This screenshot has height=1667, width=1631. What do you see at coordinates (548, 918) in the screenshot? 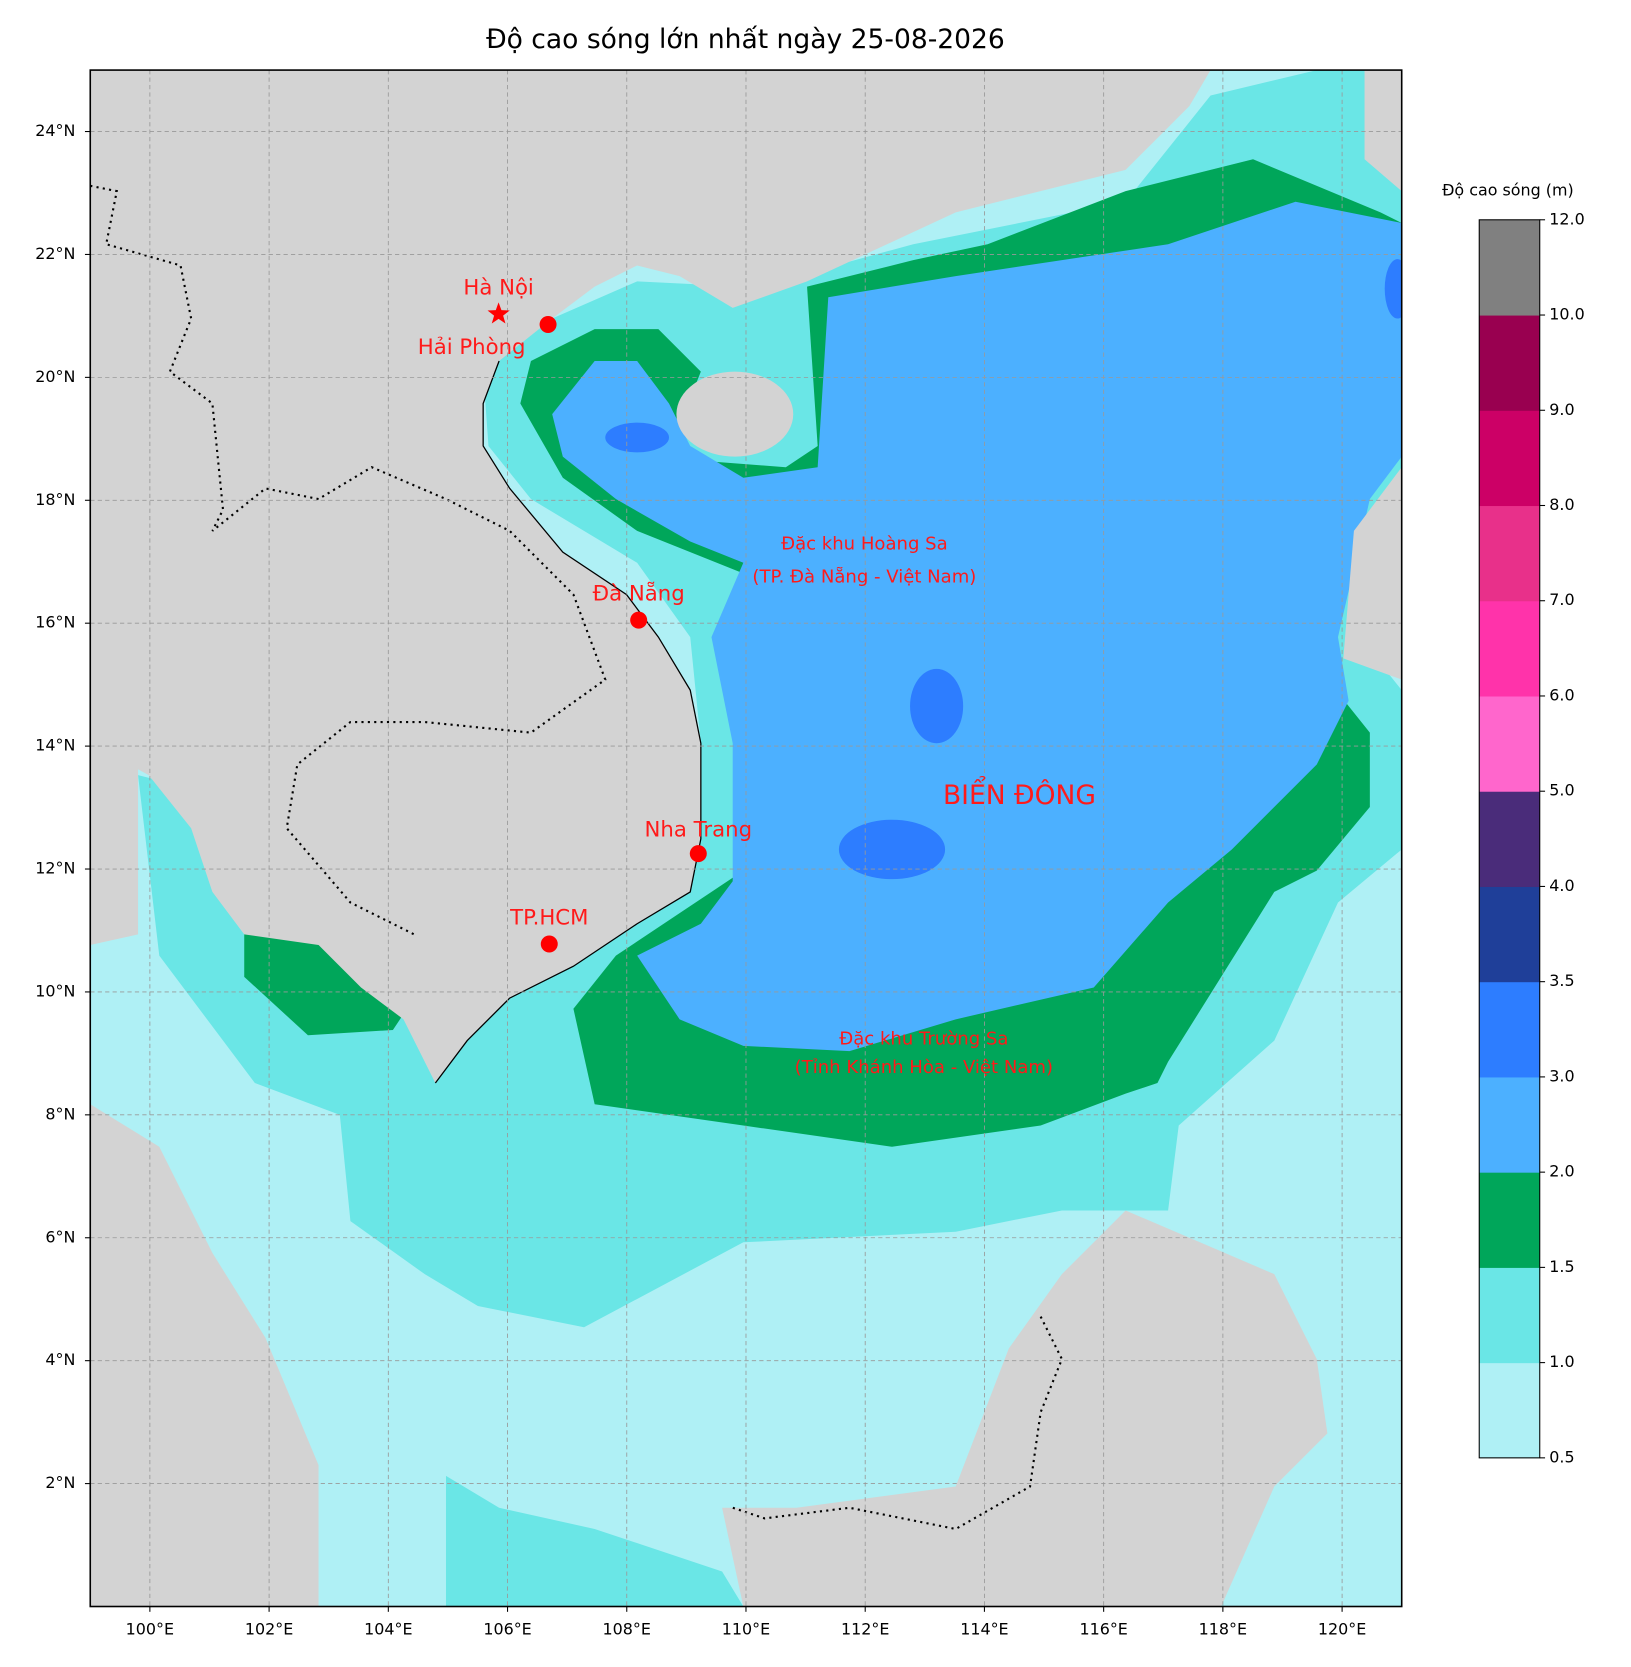
I see `city-label: TP.HCM` at bounding box center [548, 918].